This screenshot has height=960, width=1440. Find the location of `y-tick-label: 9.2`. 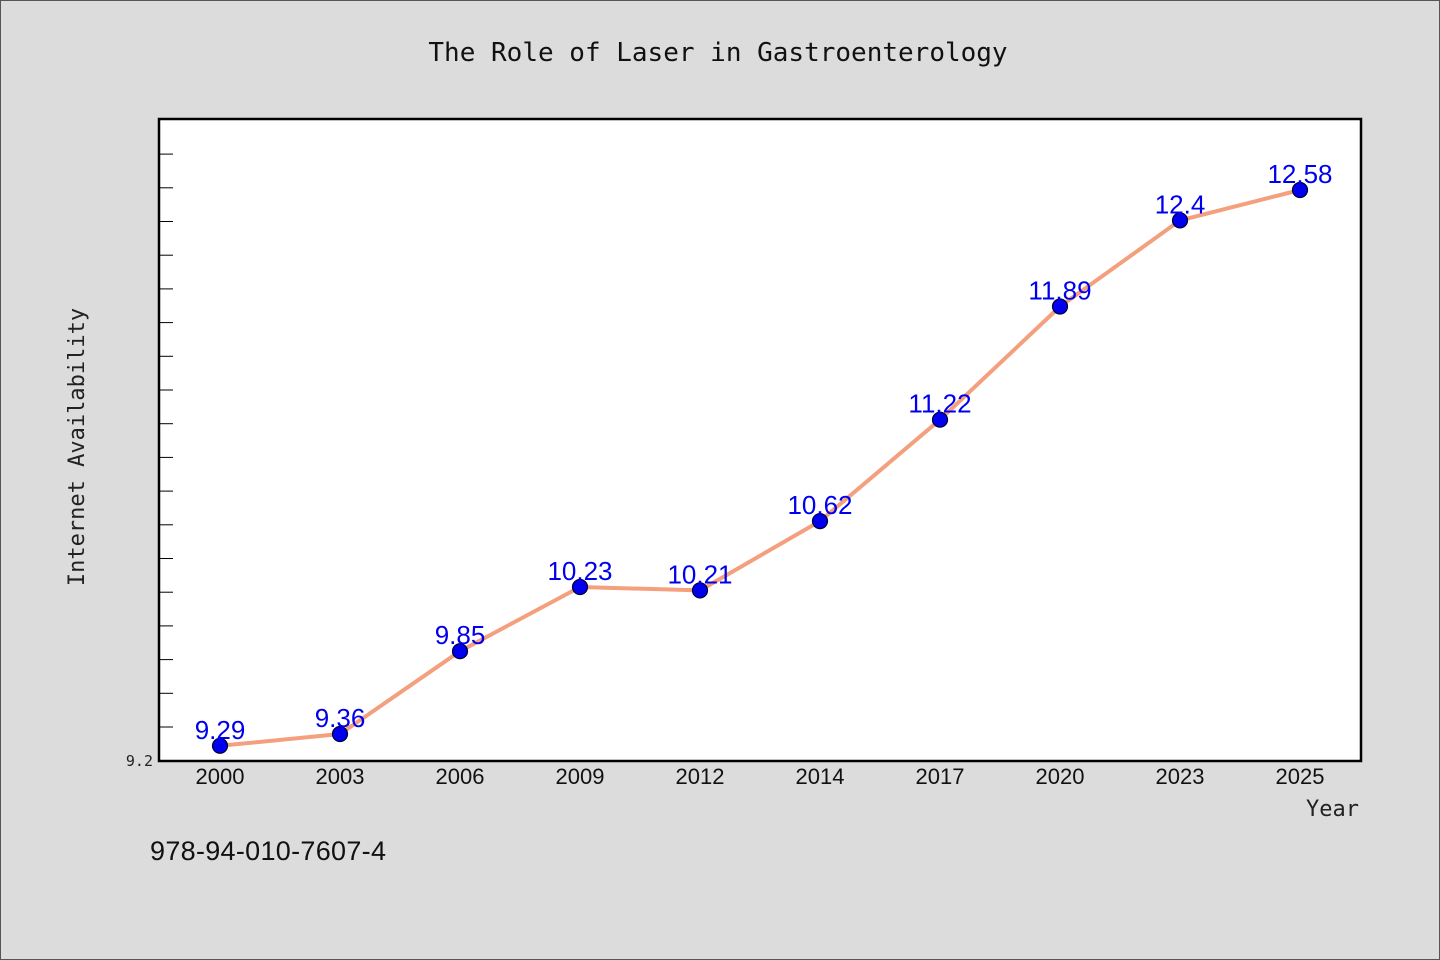

y-tick-label: 9.2 is located at coordinates (139, 761).